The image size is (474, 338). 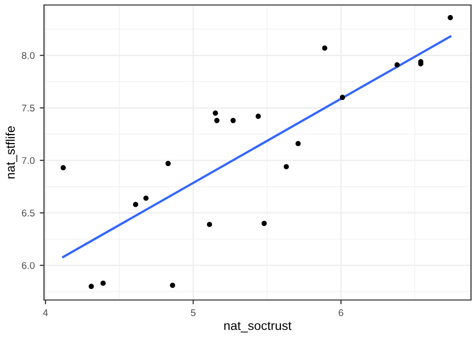 I want to click on x-tick-label: 5, so click(x=193, y=312).